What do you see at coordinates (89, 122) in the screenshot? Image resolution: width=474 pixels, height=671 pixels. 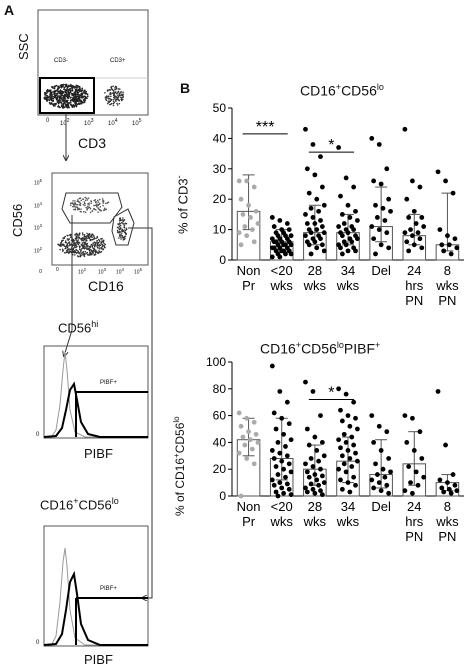 I see `xtick-2: 10³` at bounding box center [89, 122].